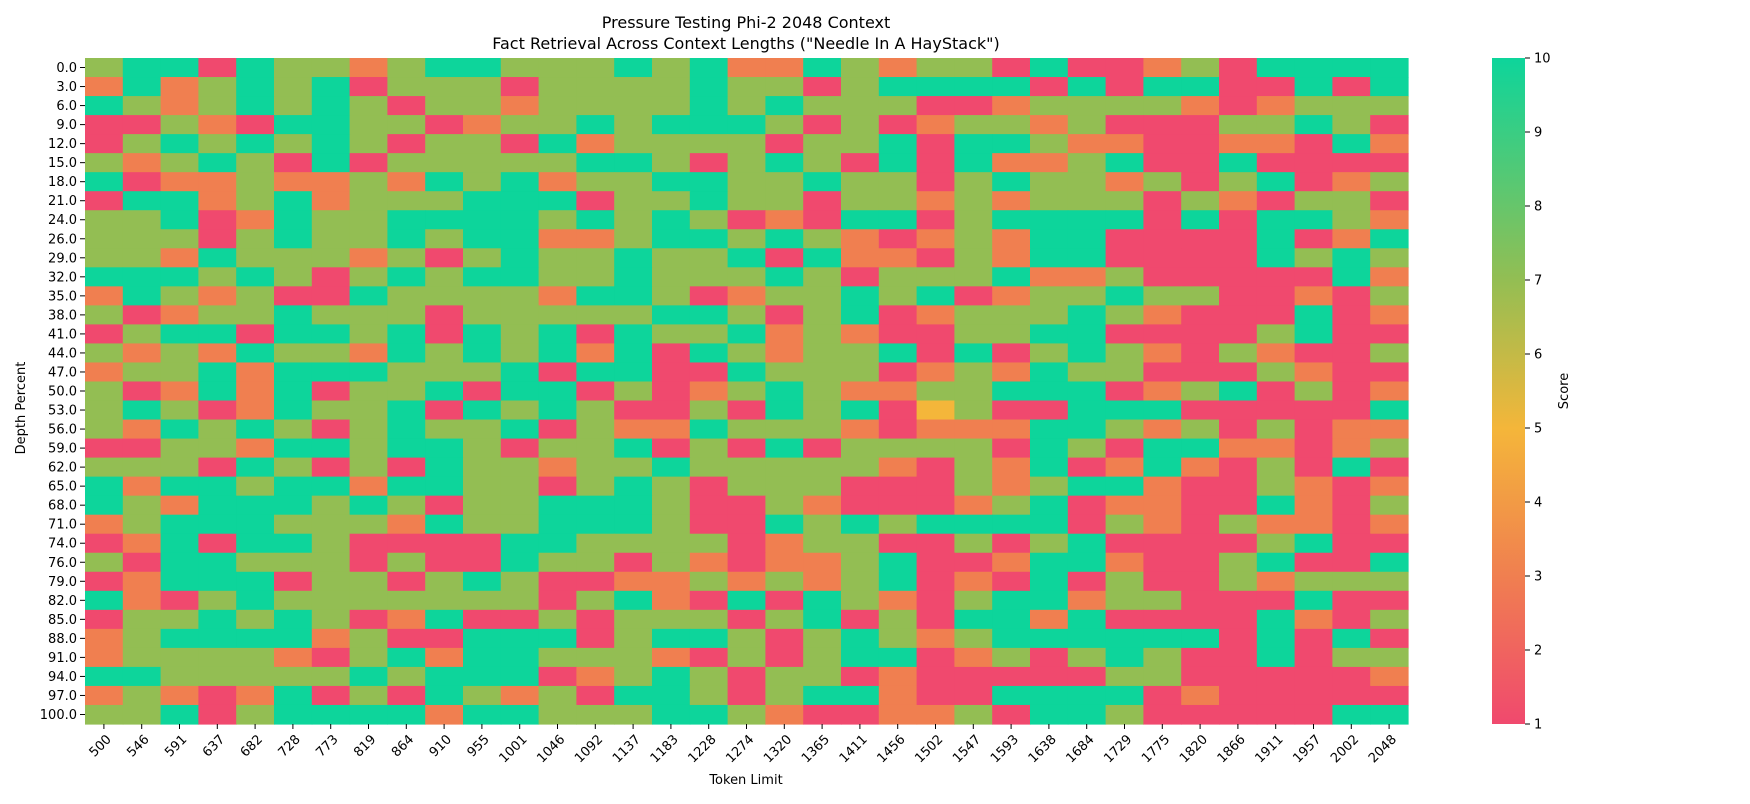 This screenshot has width=1750, height=804. I want to click on x-tick-label: 1957, so click(1307, 749).